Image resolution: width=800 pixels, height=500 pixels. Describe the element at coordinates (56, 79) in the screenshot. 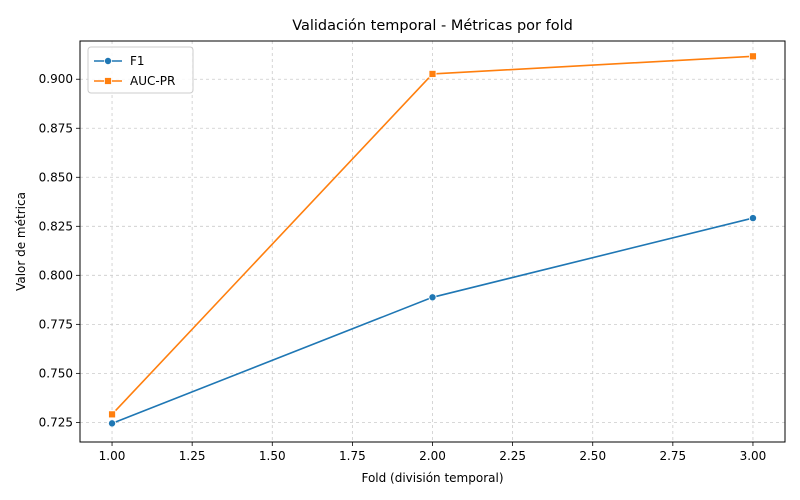

I see `y-tick-label: 0.900` at that location.